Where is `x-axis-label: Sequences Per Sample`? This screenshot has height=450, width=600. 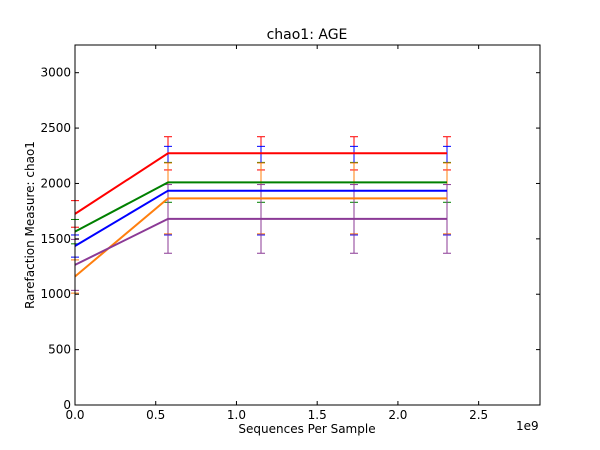 x-axis-label: Sequences Per Sample is located at coordinates (306, 429).